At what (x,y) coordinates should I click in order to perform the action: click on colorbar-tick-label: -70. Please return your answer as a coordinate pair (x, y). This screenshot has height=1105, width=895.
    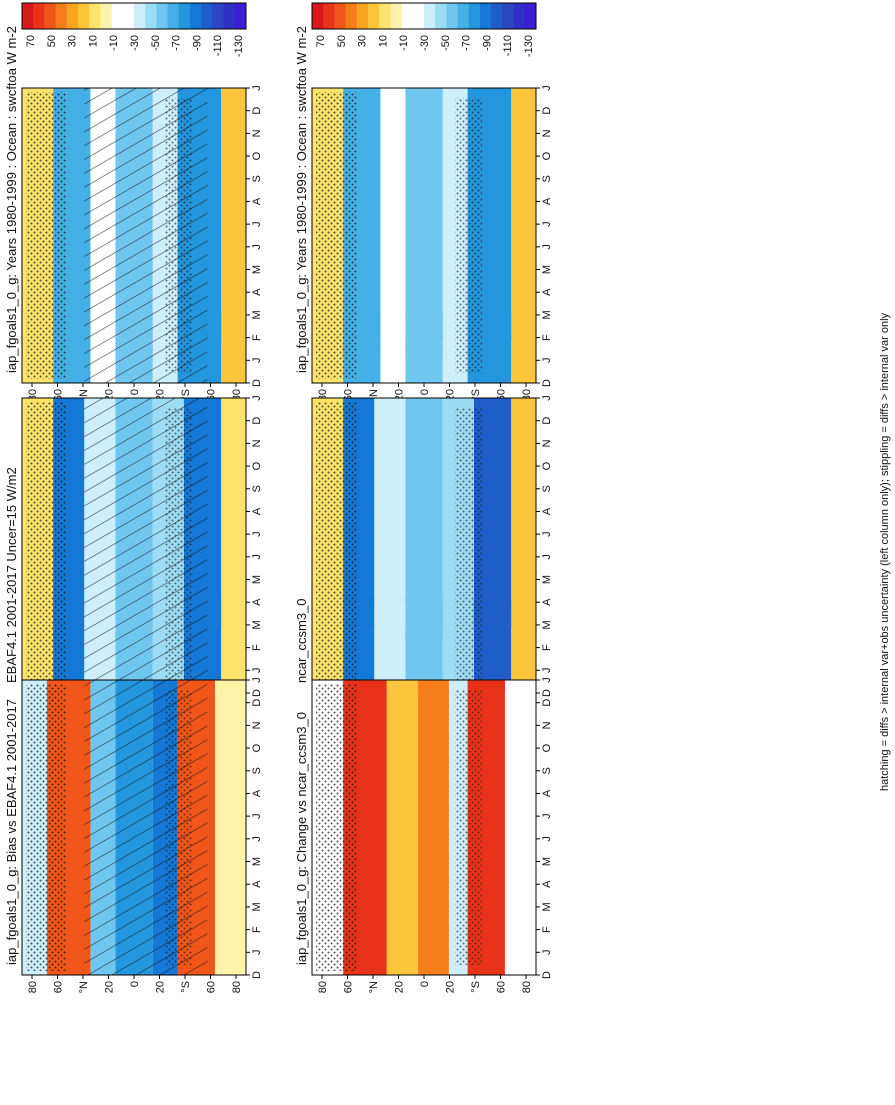
    Looking at the image, I should click on (467, 43).